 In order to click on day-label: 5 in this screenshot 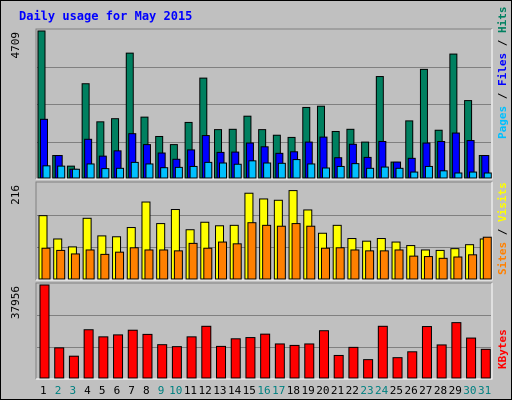, I will do `click(102, 390)`.